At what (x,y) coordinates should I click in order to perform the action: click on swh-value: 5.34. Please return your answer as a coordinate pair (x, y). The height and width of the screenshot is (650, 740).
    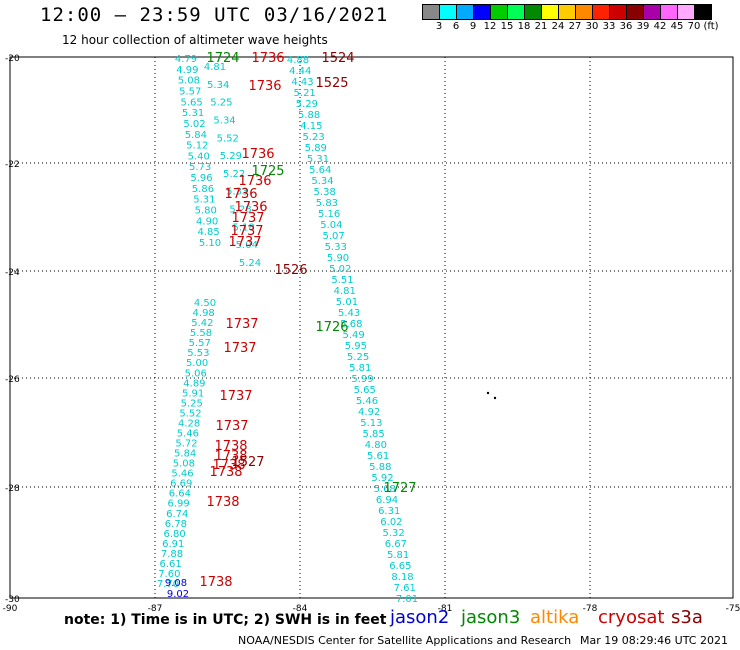
    Looking at the image, I should click on (224, 120).